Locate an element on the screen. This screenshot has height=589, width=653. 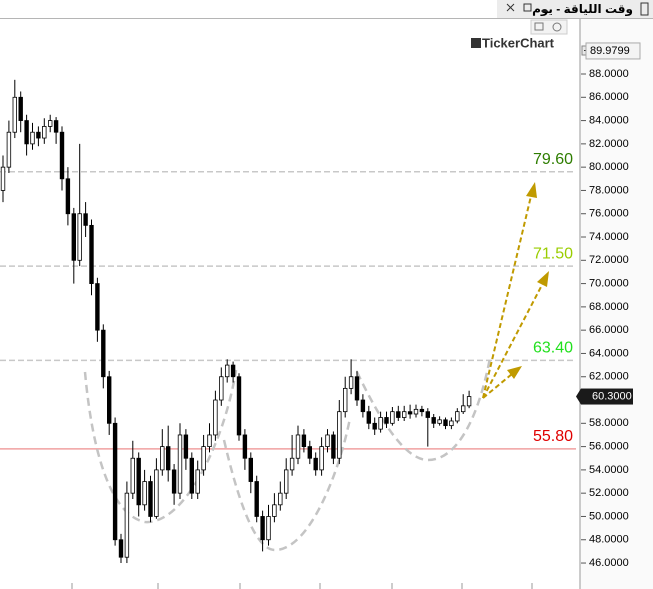
top-price-tag is located at coordinates (613, 51).